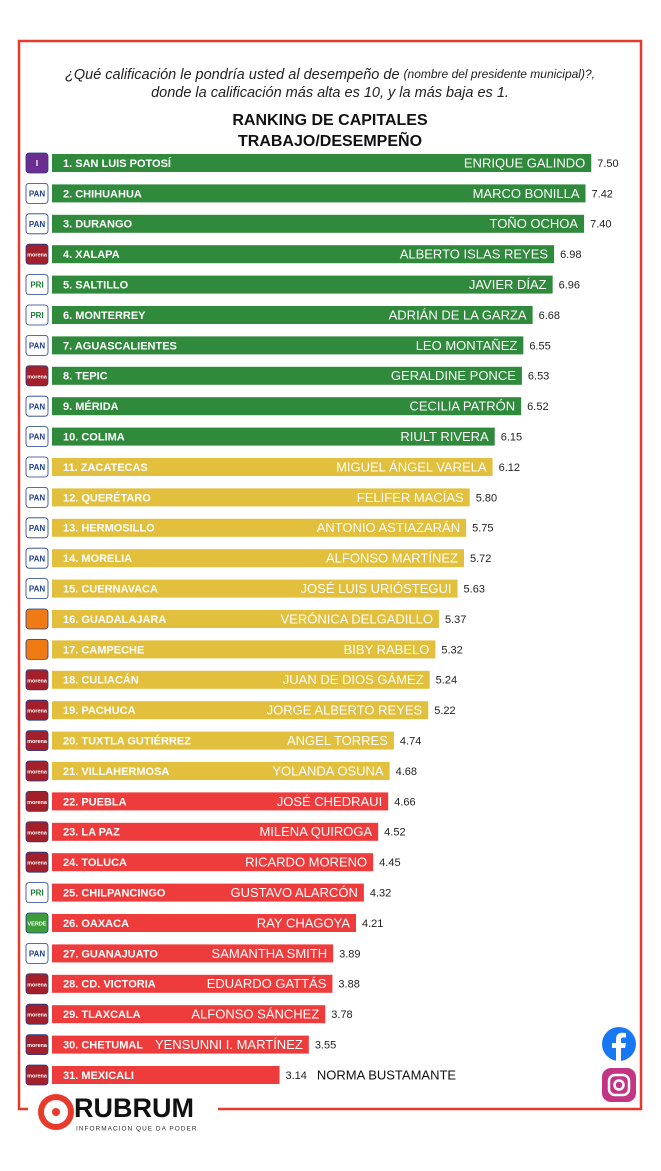  What do you see at coordinates (462, 406) in the screenshot?
I see `mayor-name: CECILIA PATRÓN` at bounding box center [462, 406].